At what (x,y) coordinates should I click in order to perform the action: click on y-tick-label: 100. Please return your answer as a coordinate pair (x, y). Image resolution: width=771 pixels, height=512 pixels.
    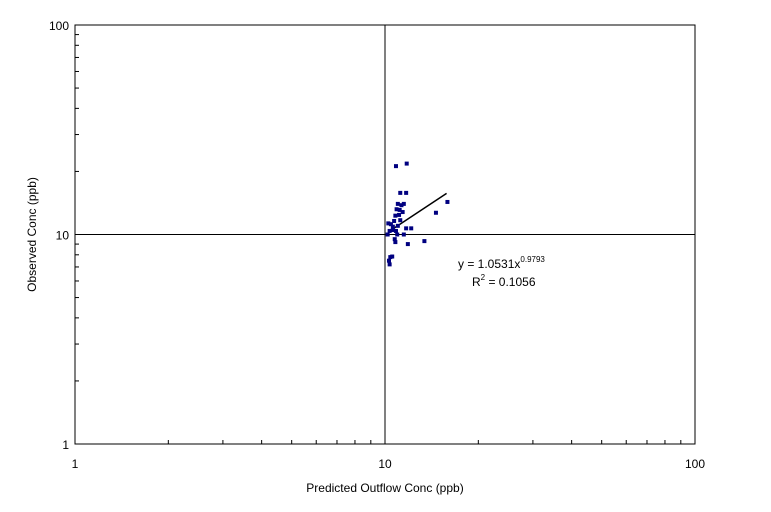
    Looking at the image, I should click on (59, 26).